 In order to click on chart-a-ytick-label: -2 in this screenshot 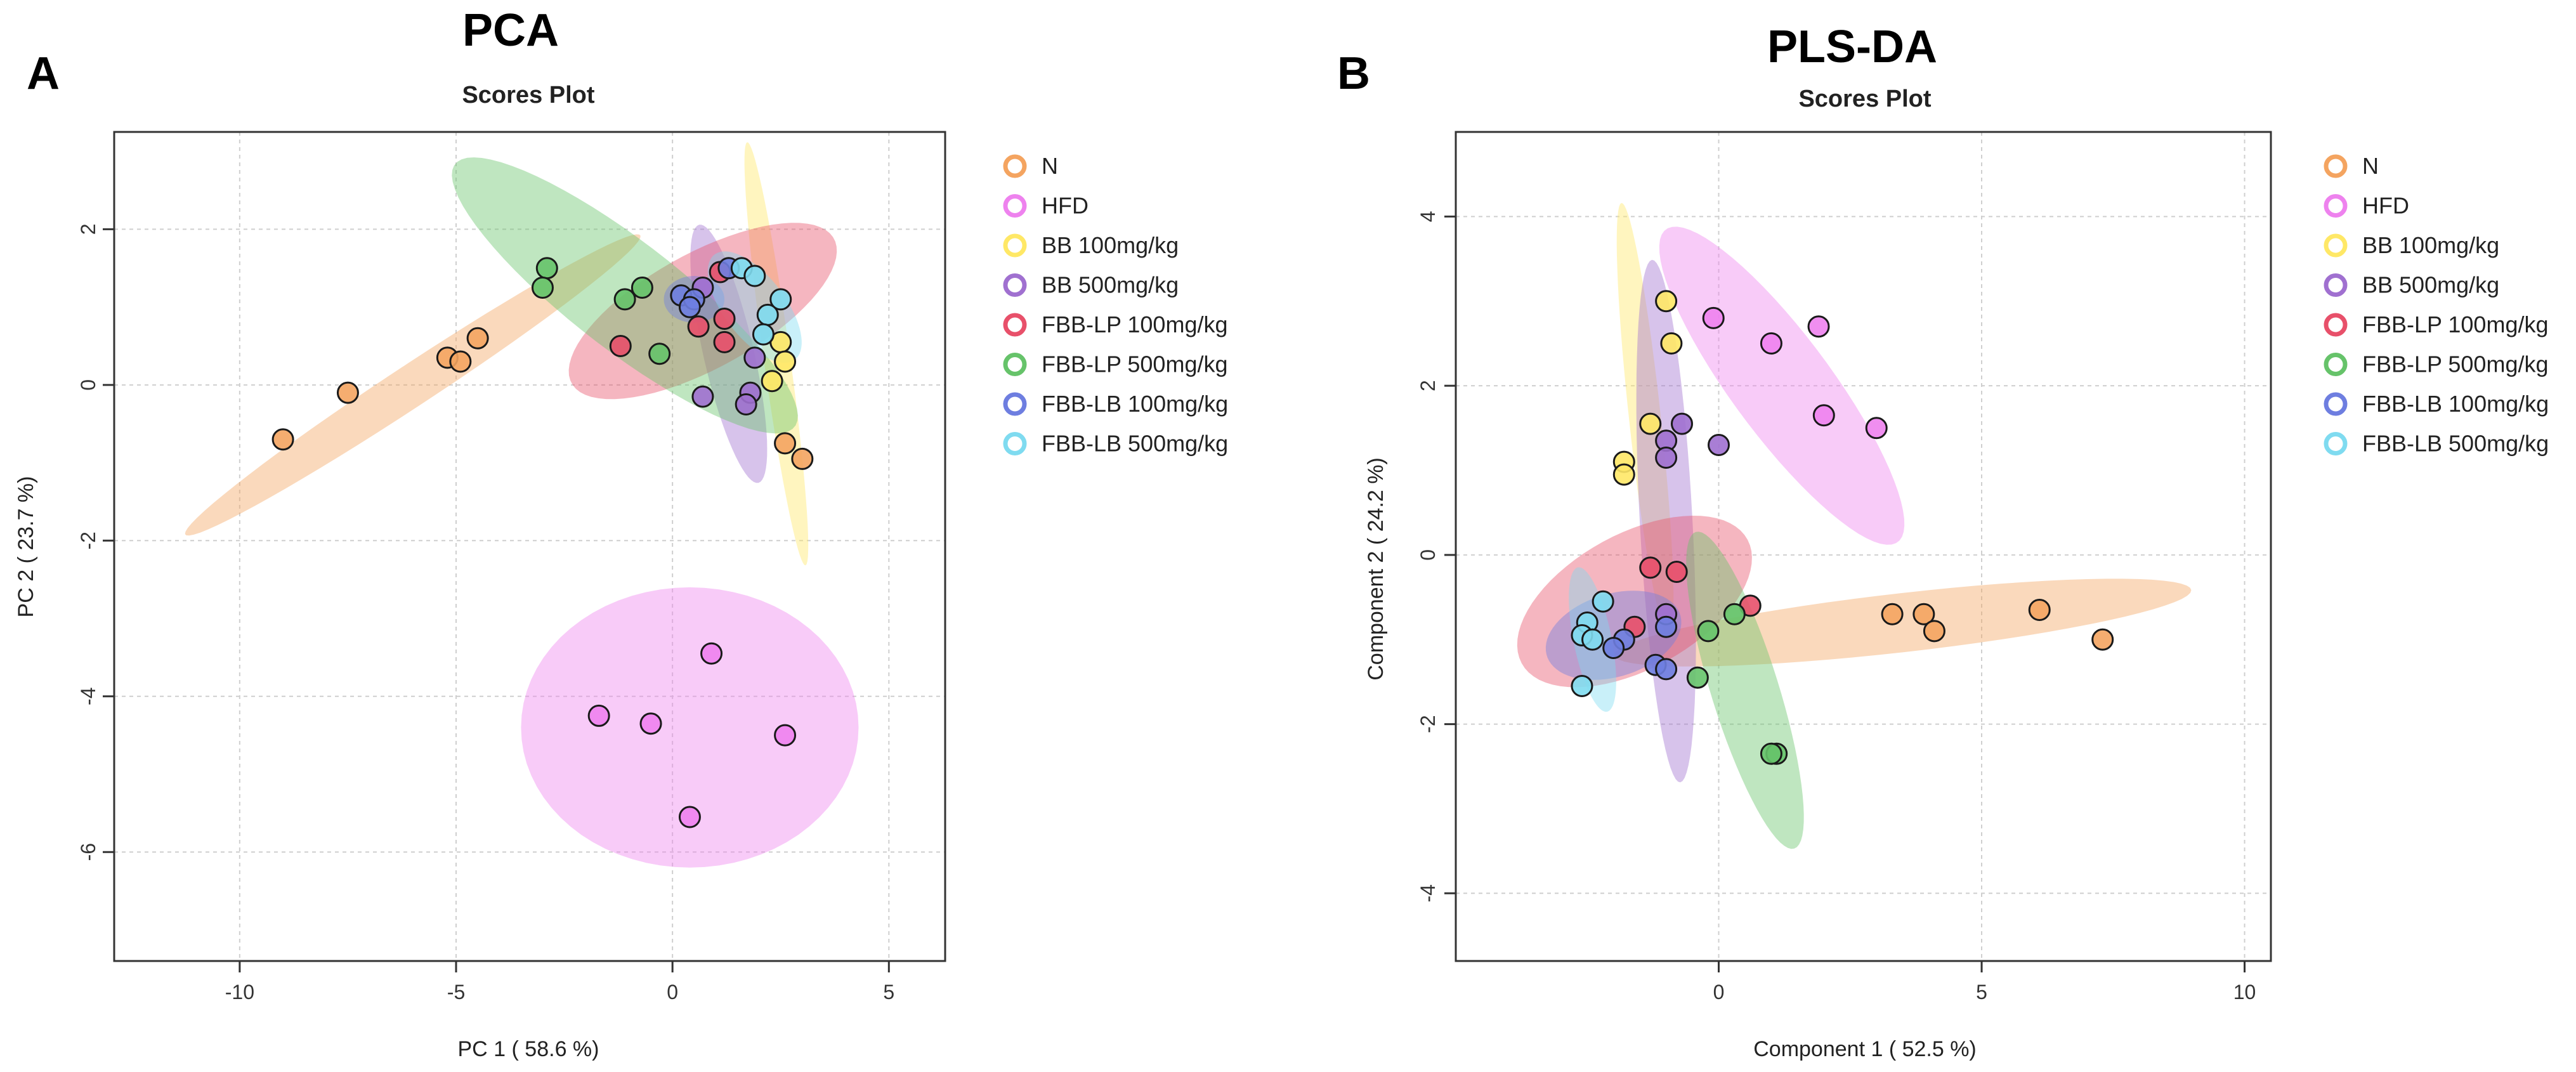, I will do `click(89, 540)`.